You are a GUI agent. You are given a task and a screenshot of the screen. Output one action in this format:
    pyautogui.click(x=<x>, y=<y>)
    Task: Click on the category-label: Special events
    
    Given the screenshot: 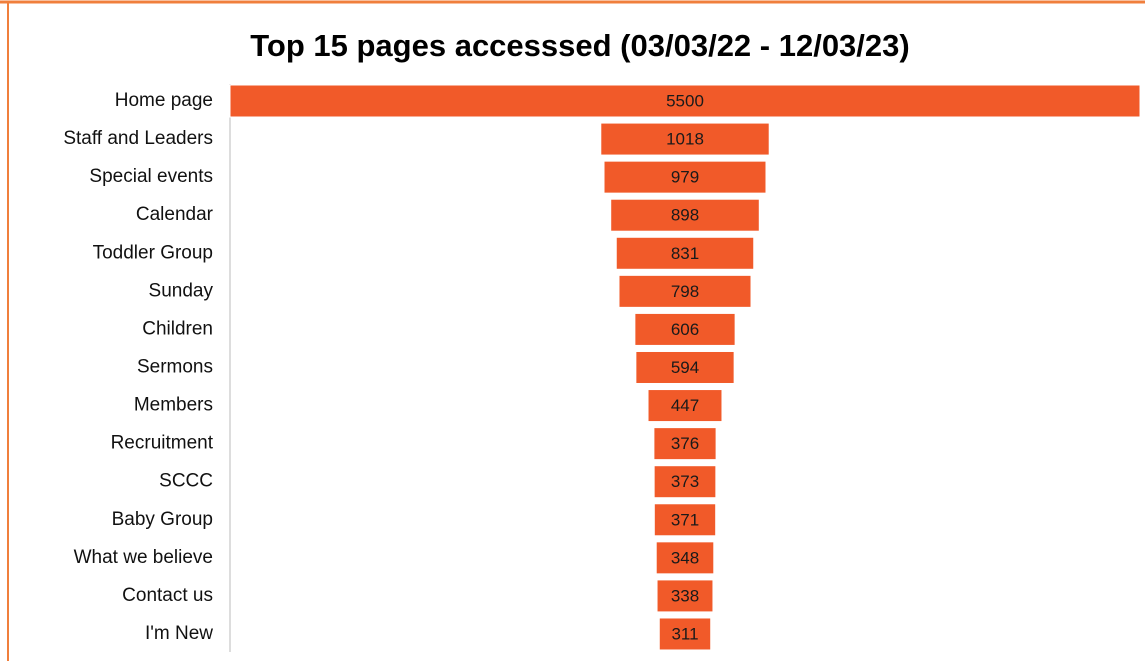 What is the action you would take?
    pyautogui.click(x=151, y=176)
    